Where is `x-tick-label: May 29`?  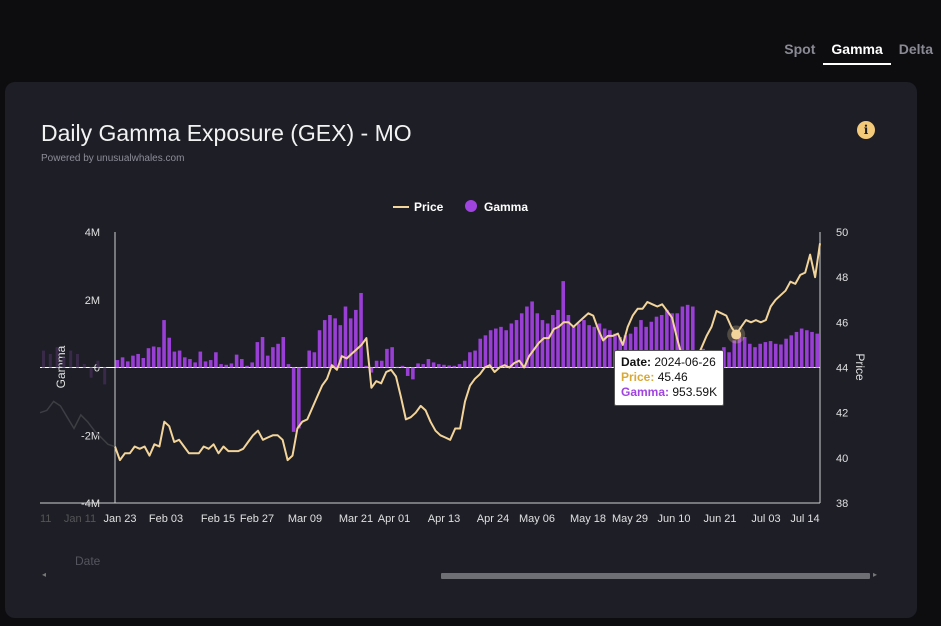 x-tick-label: May 29 is located at coordinates (630, 519).